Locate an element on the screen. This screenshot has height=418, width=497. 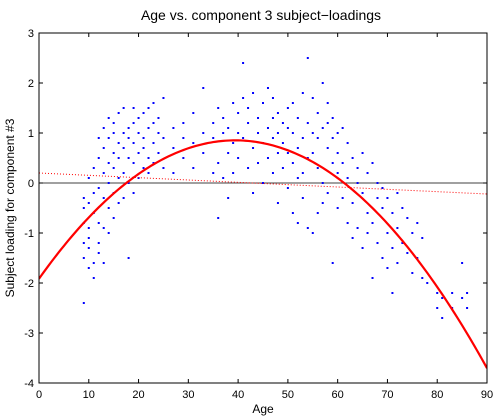
y-tick-label: -1 is located at coordinates (29, 234).